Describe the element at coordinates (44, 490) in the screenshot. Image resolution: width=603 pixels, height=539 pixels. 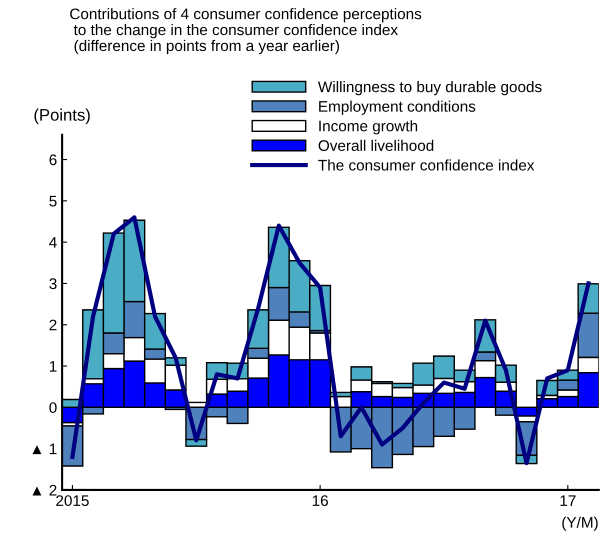
I see `y-tick-label: ▲ 2` at that location.